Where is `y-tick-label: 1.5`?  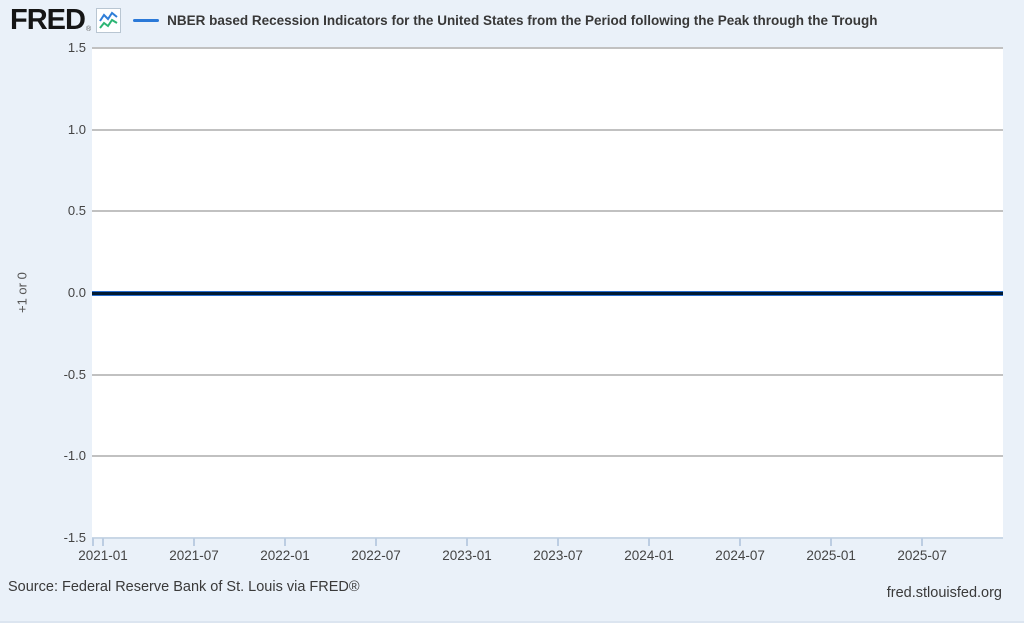 y-tick-label: 1.5 is located at coordinates (76, 47).